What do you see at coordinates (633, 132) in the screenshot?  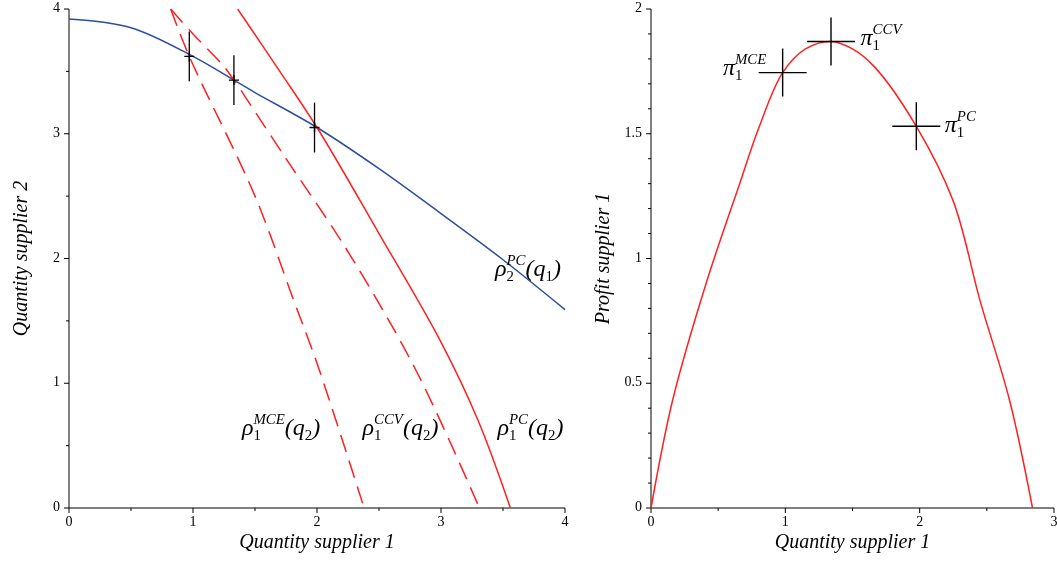 I see `y-tick-label: 1.5` at bounding box center [633, 132].